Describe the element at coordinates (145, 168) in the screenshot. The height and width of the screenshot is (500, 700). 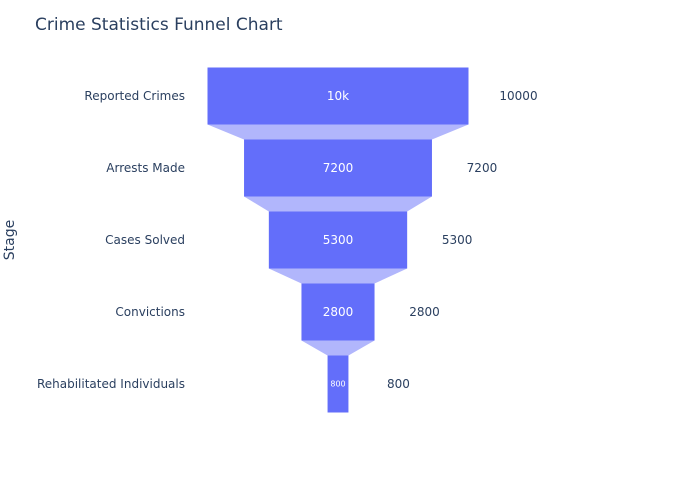
I see `y-tick-label: Arrests Made` at that location.